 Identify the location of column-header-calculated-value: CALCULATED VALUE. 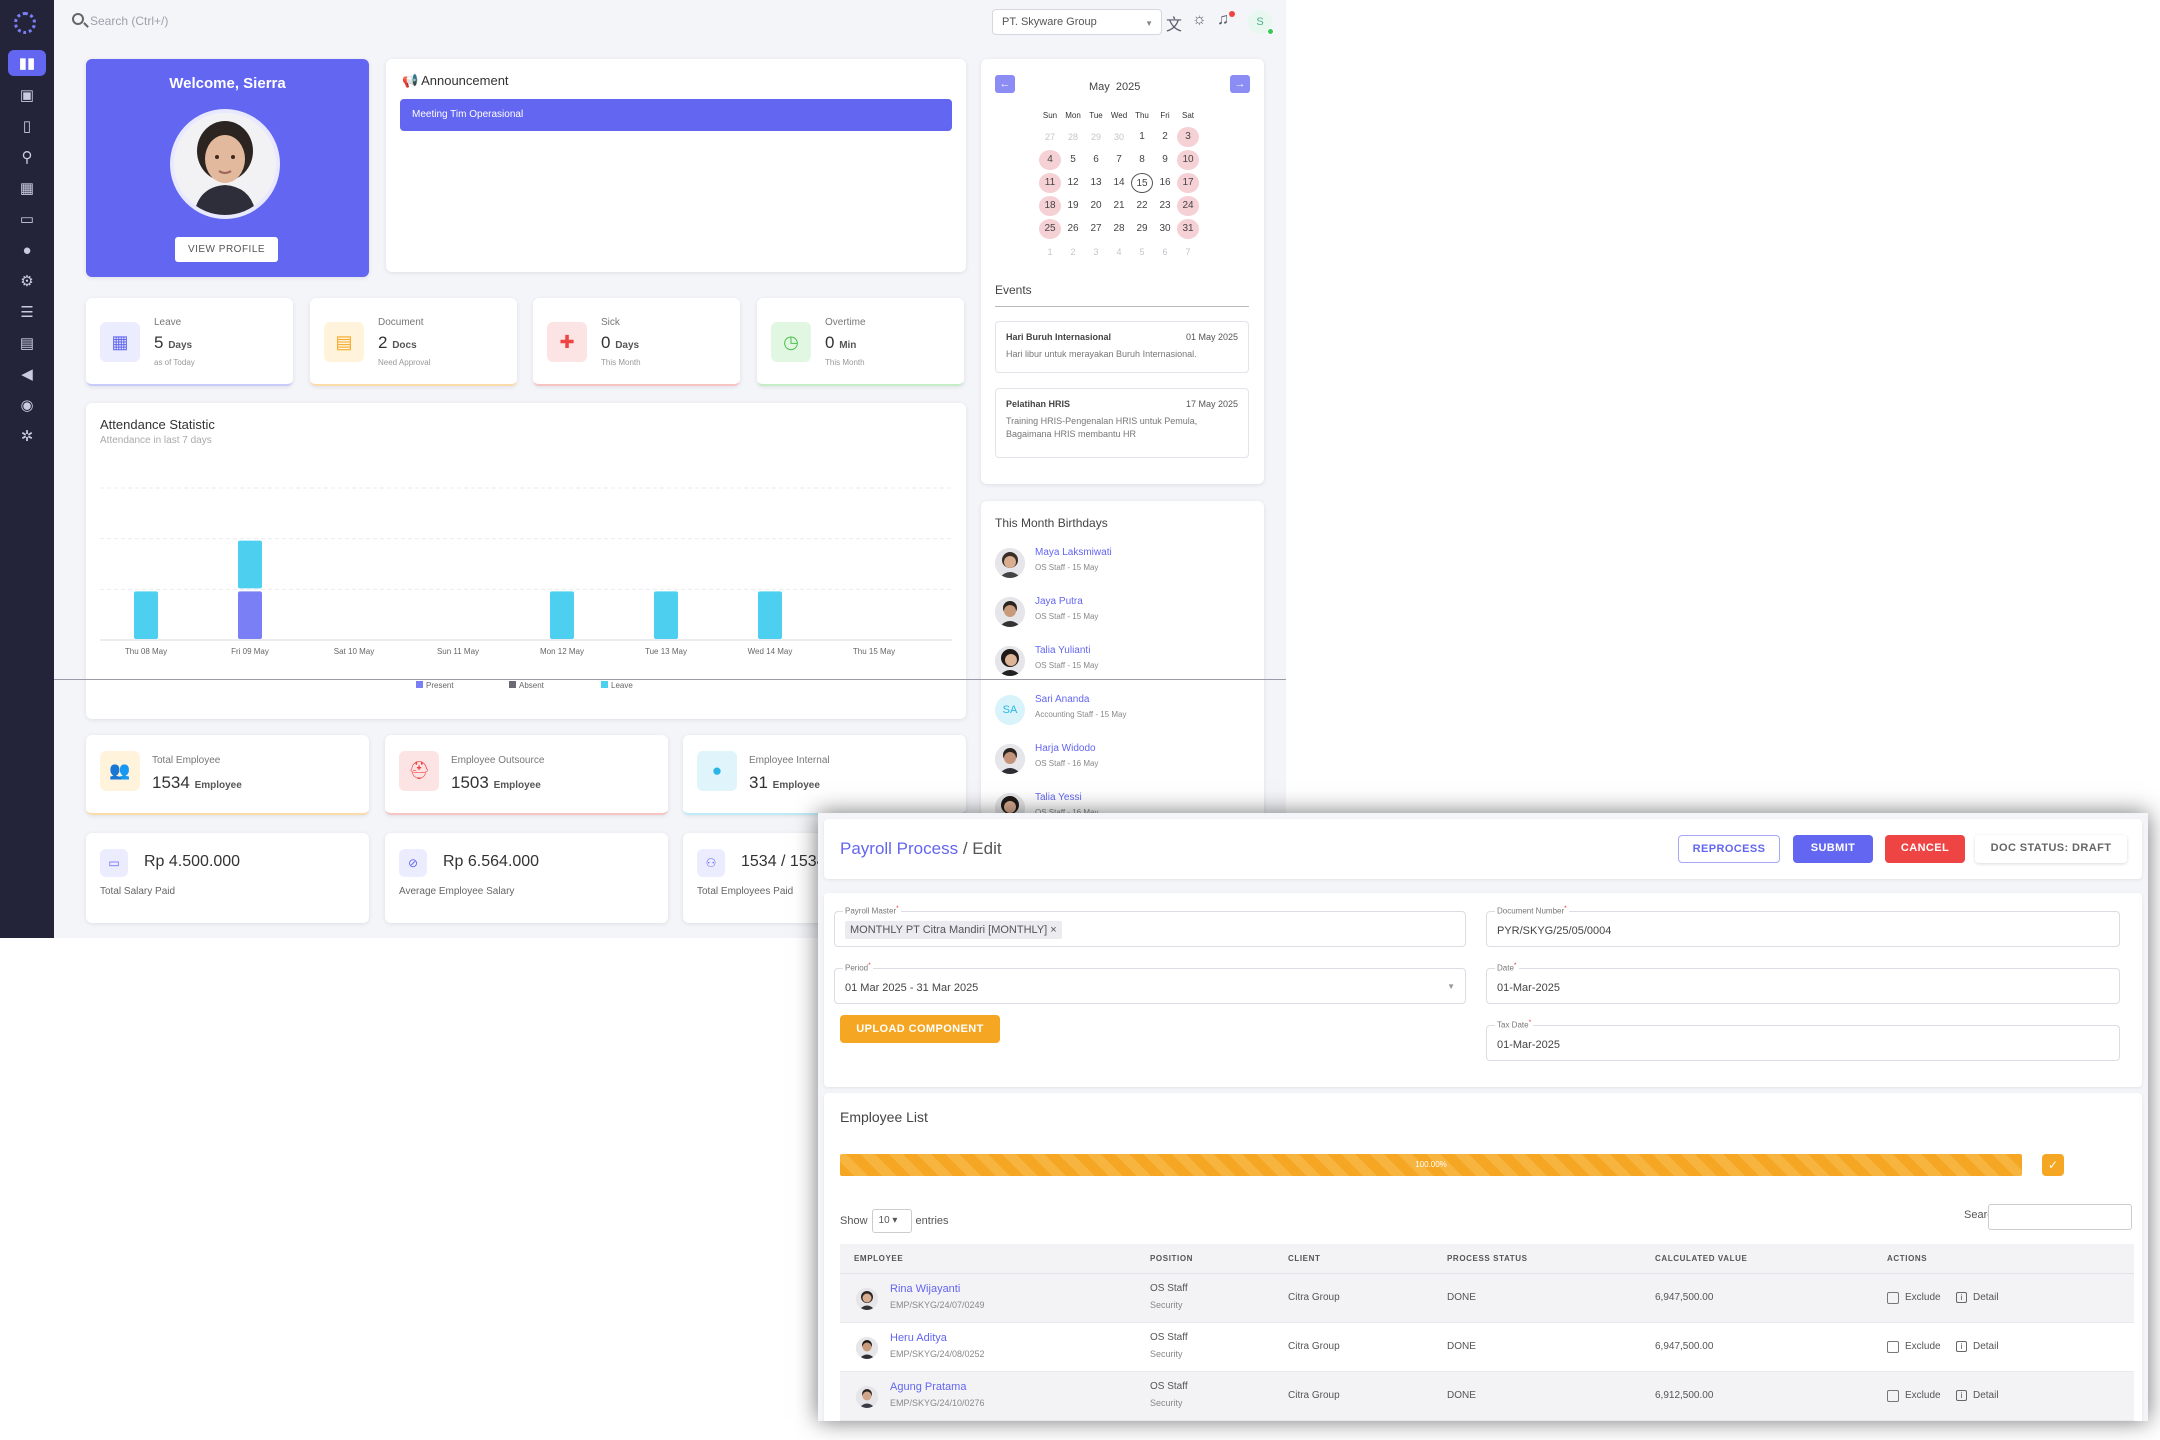
(1701, 1258).